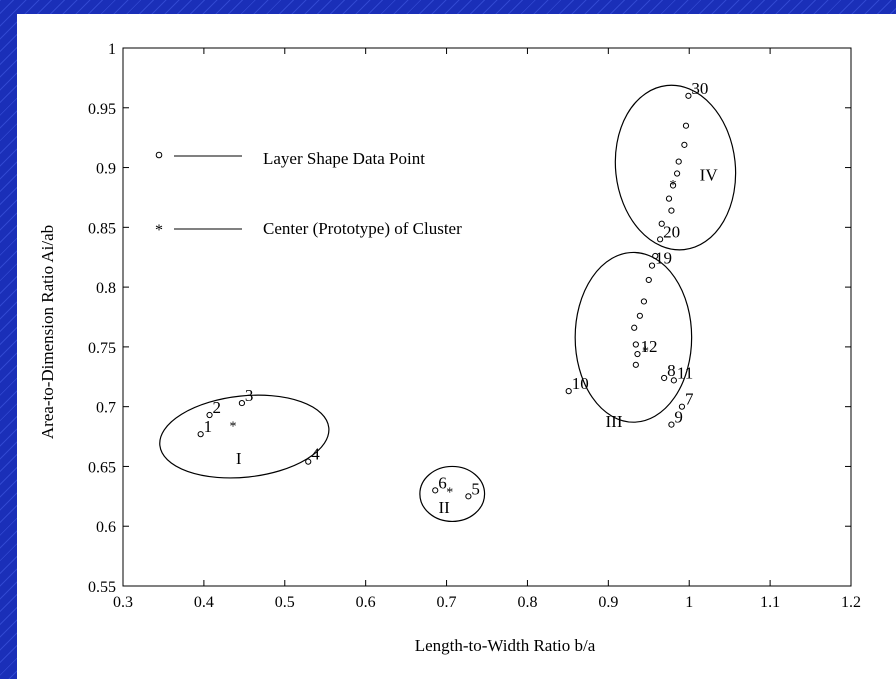  What do you see at coordinates (204, 602) in the screenshot?
I see `x-tick-label: 0.4` at bounding box center [204, 602].